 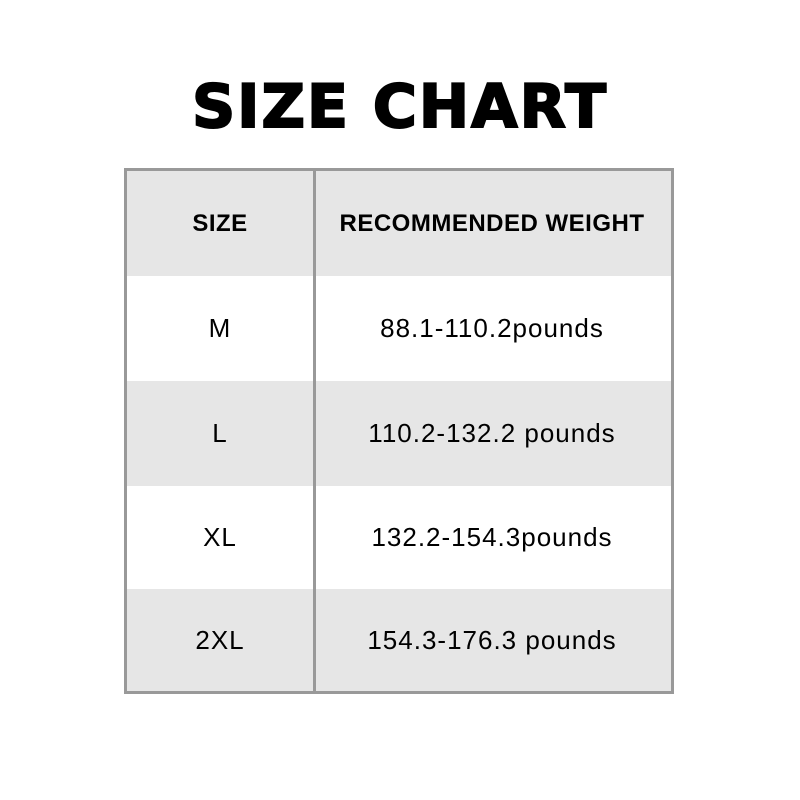 I want to click on table-header-row: SIZE RECOMMENDED WEIGHT, so click(x=399, y=223).